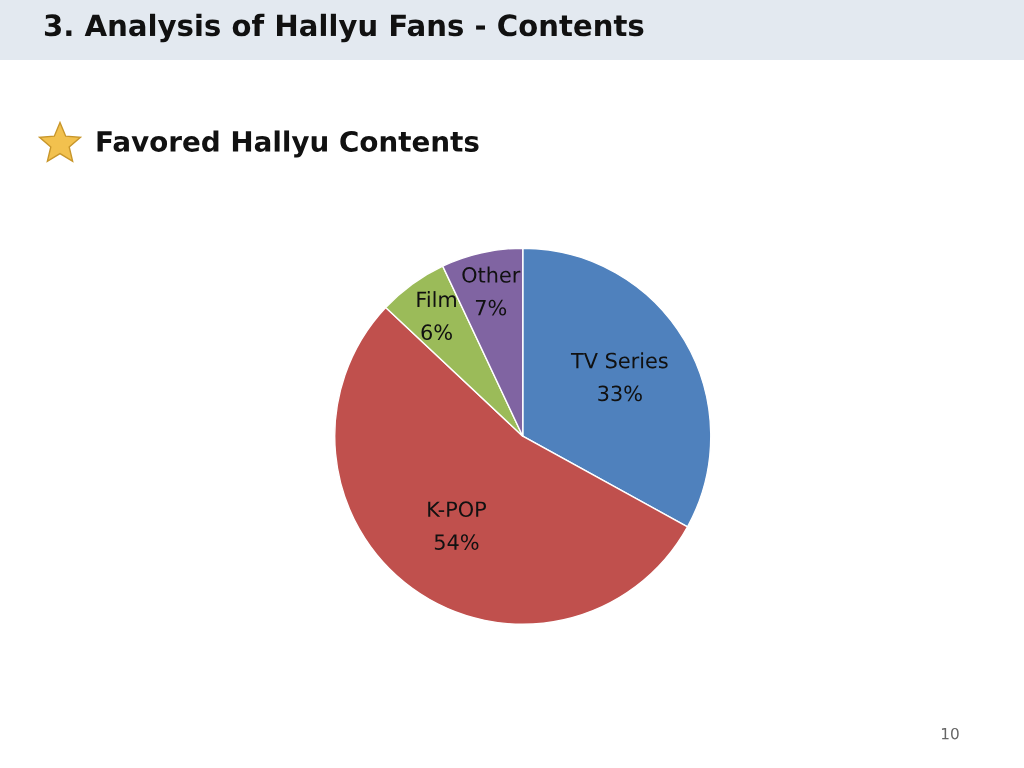 The image size is (1024, 768). What do you see at coordinates (344, 28) in the screenshot?
I see `chart-title: 3. Analysis of Hallyu Fans - Contents` at bounding box center [344, 28].